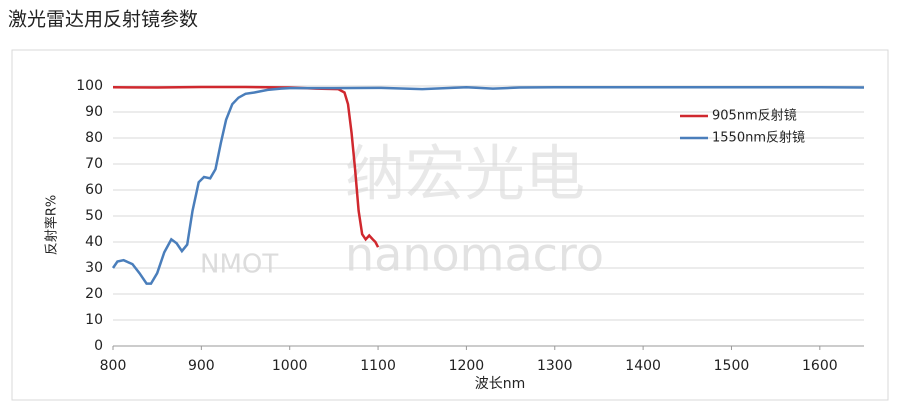 Image resolution: width=900 pixels, height=407 pixels. Describe the element at coordinates (52, 225) in the screenshot. I see `y-axis-label: 反射率R%` at that location.